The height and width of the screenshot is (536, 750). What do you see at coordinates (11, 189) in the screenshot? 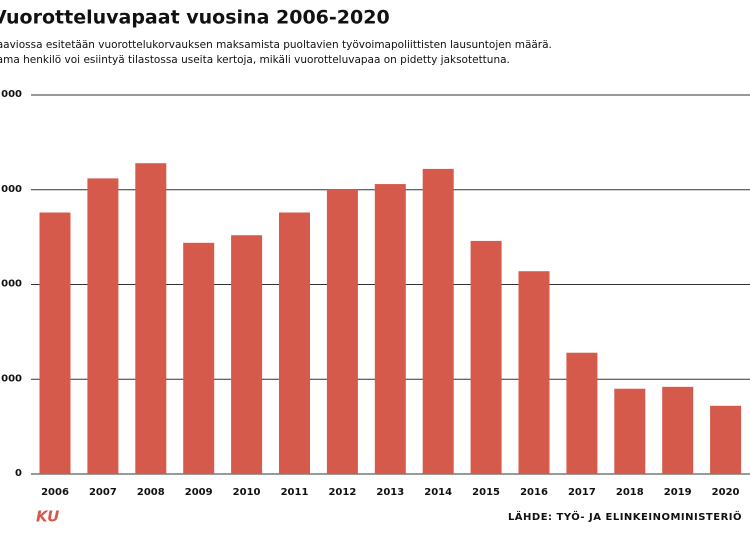
I see `y-tick-label: 15 000` at bounding box center [11, 189].